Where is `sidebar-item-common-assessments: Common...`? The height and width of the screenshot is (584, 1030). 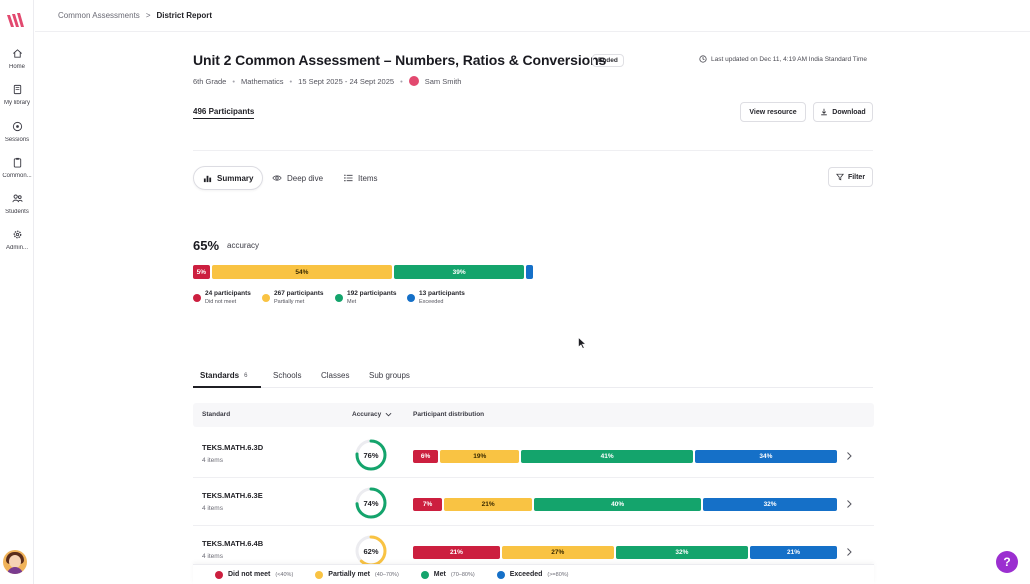 sidebar-item-common-assessments: Common... is located at coordinates (17, 168).